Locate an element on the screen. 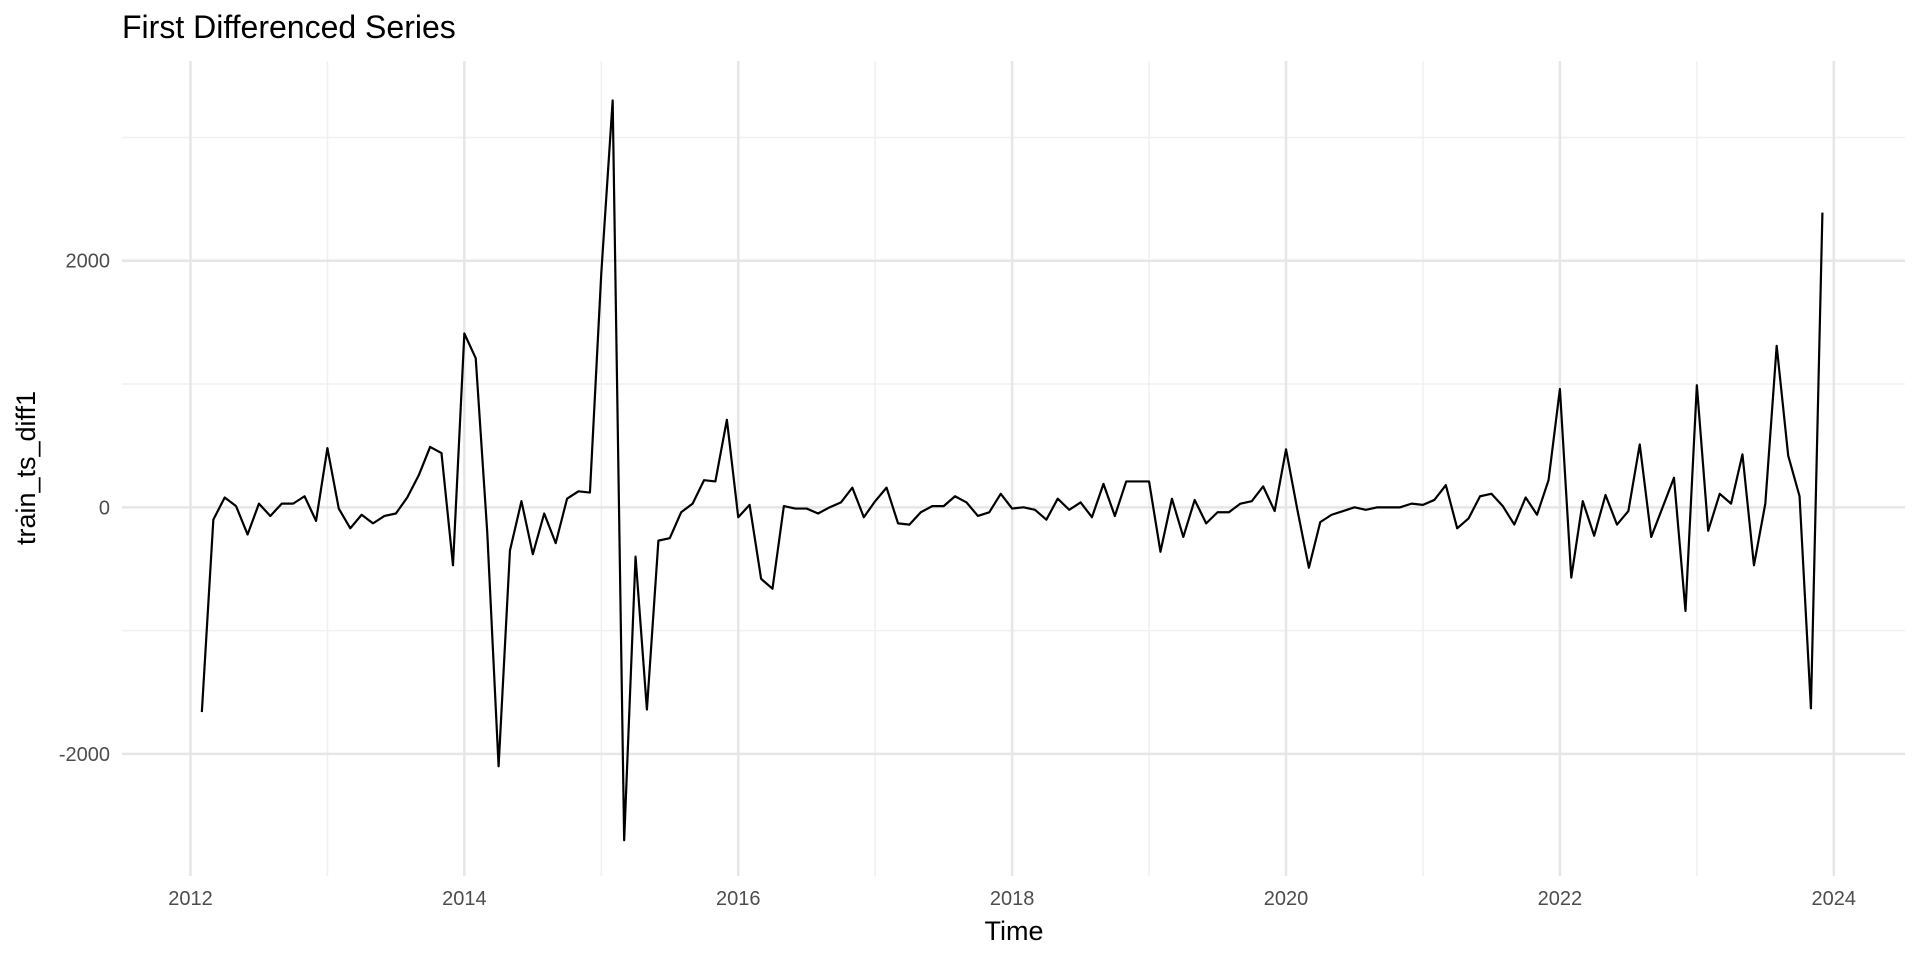 Image resolution: width=1920 pixels, height=960 pixels. y-tick-label: 0 is located at coordinates (104, 508).